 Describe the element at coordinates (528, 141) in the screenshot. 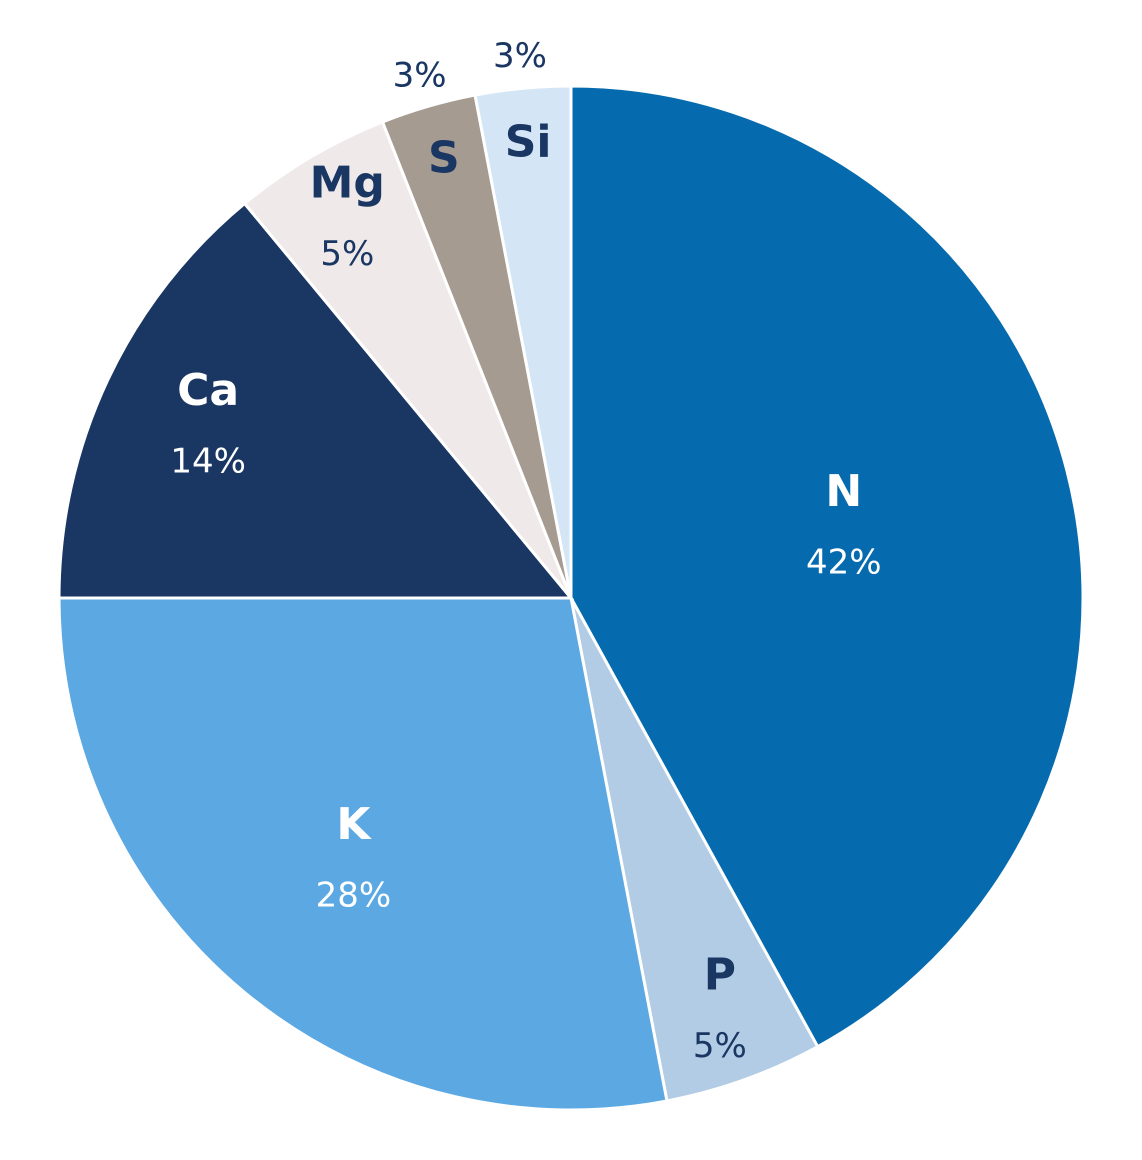

I see `slice-label: Si` at that location.